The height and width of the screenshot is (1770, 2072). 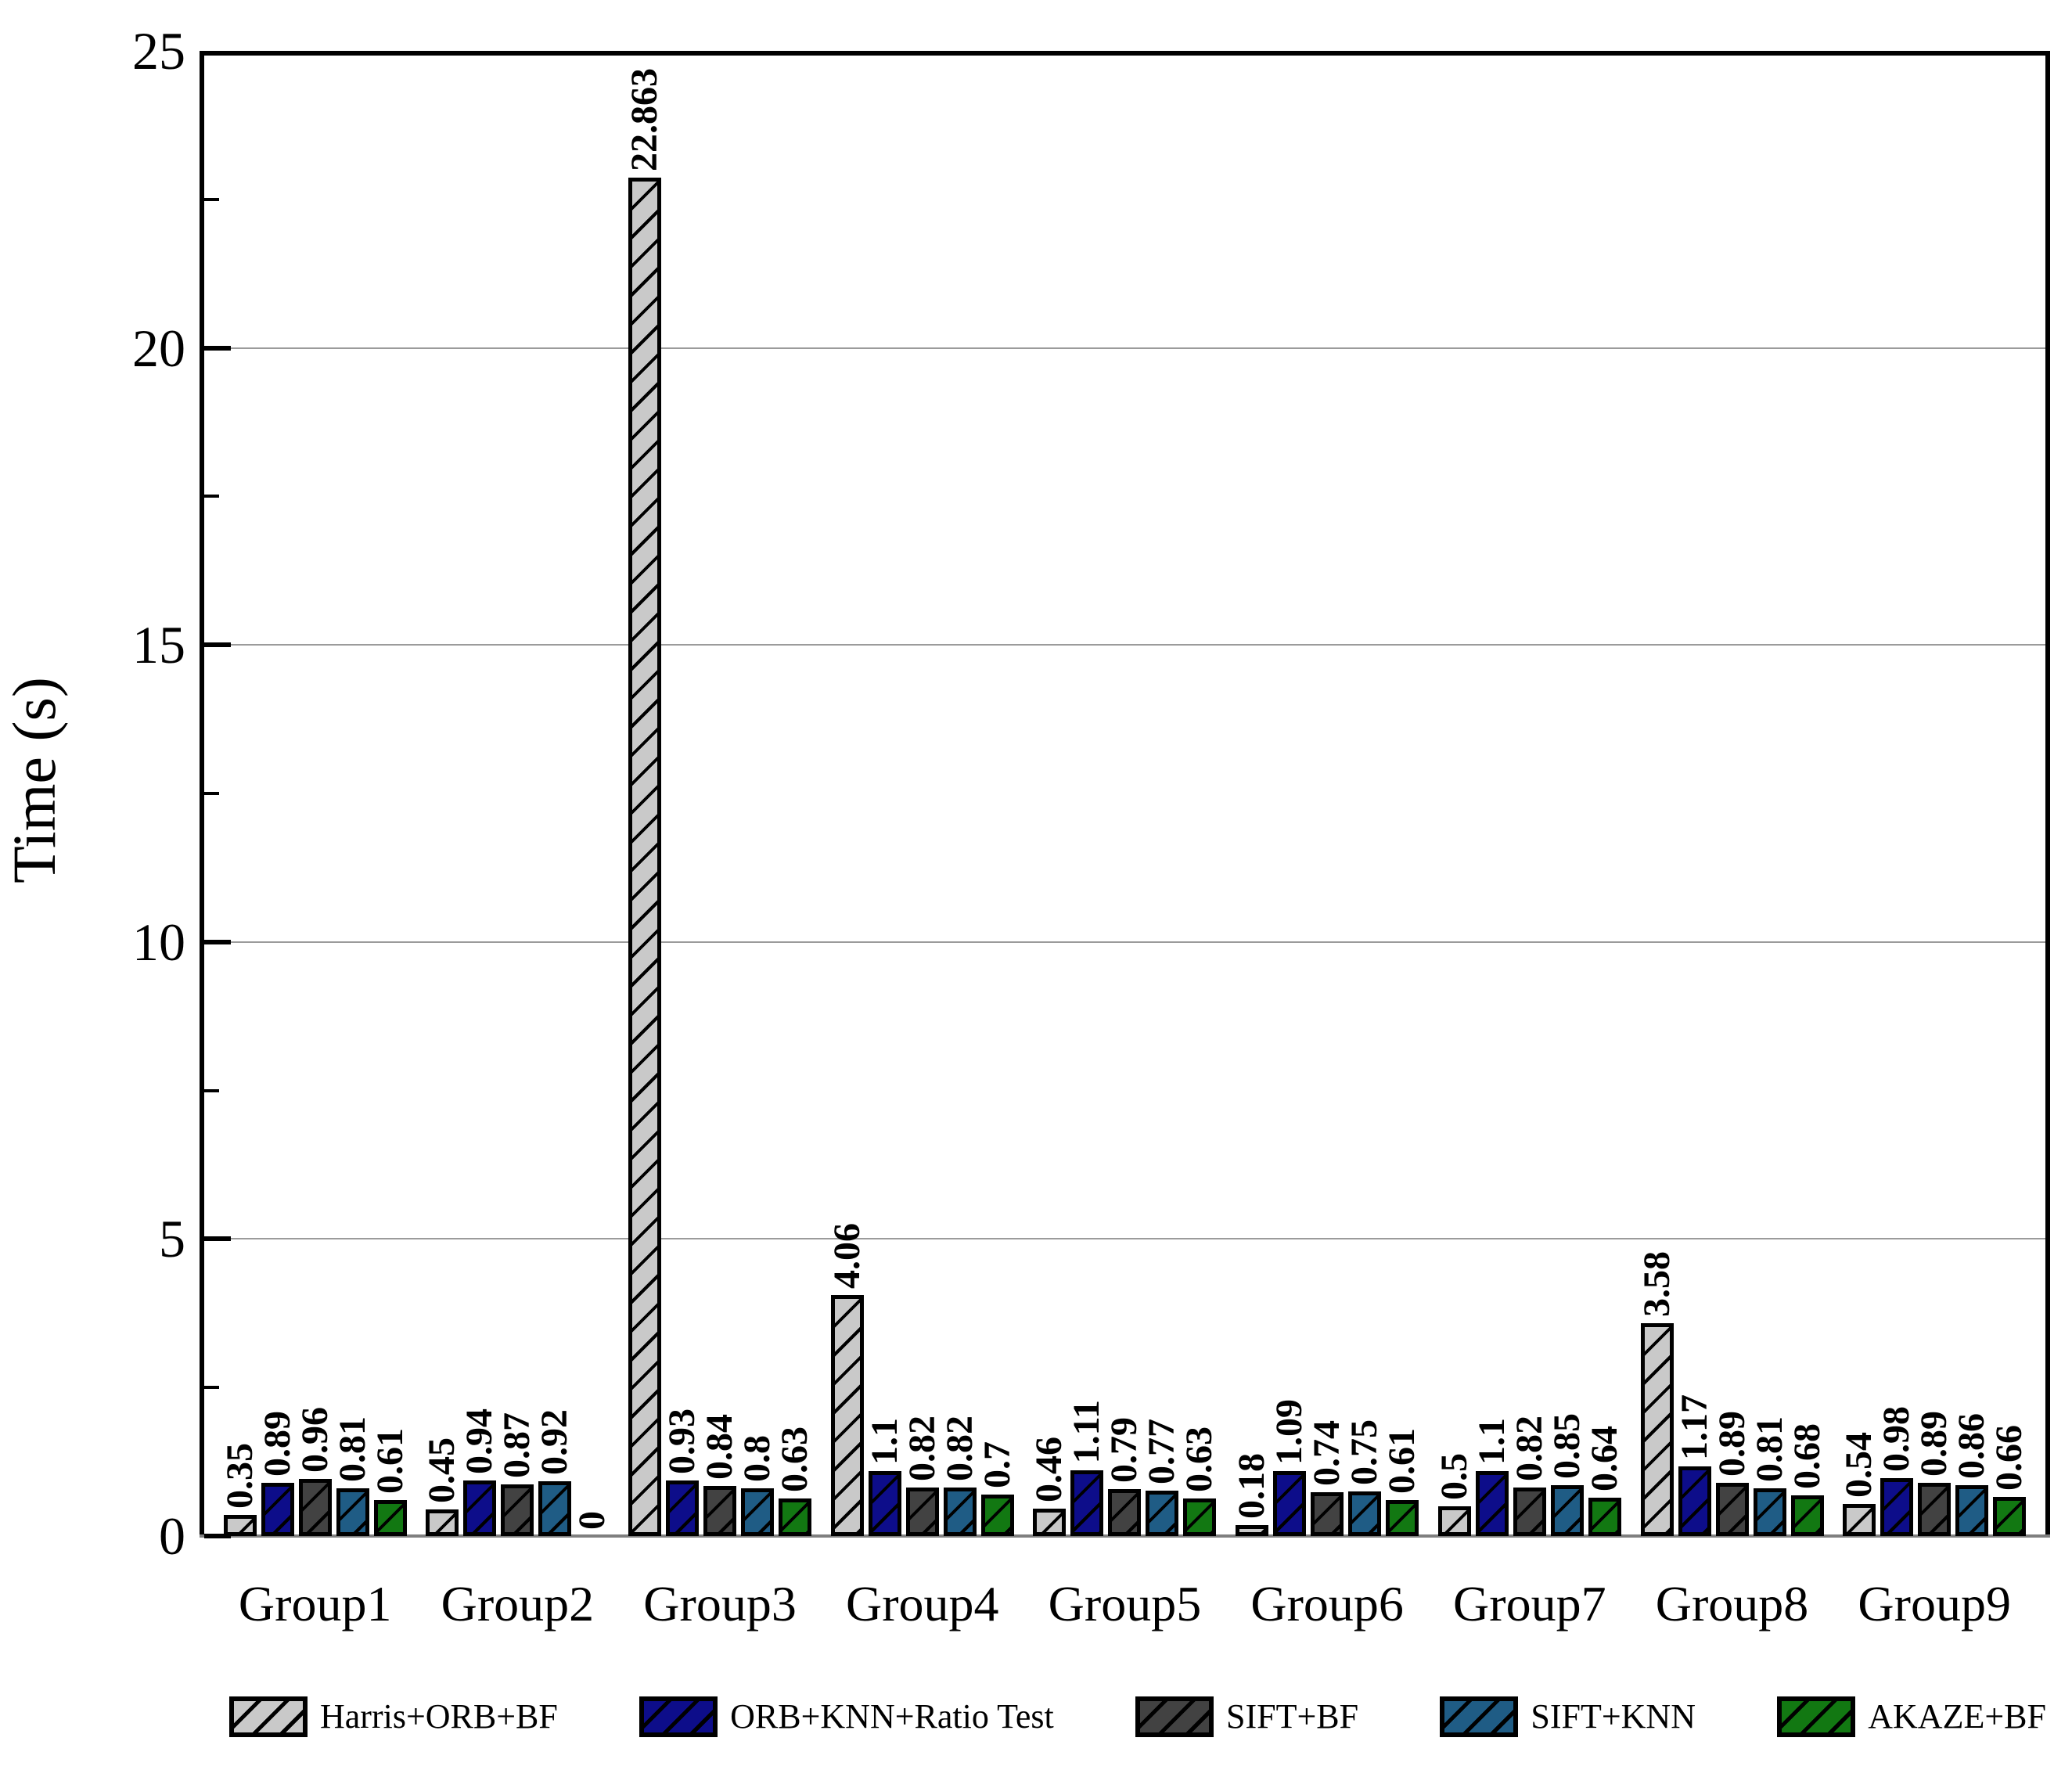 I want to click on bar-slot: 0.8, so click(x=758, y=796).